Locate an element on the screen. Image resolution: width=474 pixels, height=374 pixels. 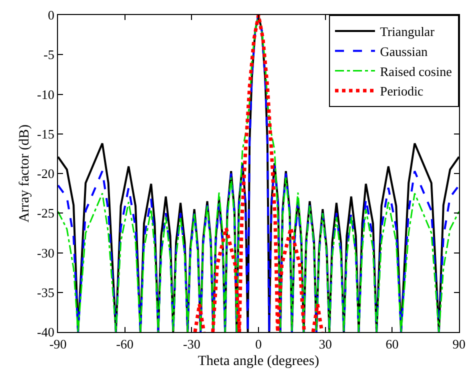
legend-label: Periodic is located at coordinates (402, 91).